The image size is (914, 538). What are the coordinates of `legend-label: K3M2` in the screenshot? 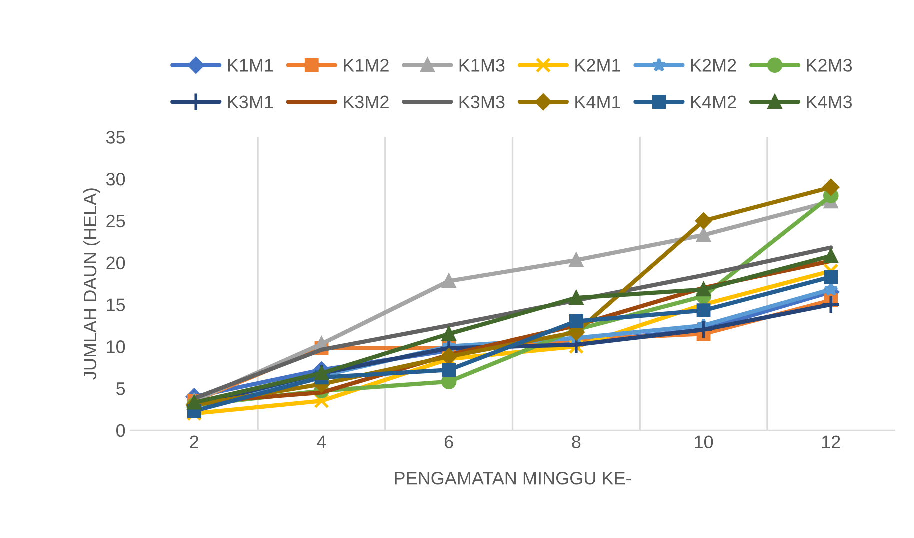 It's located at (366, 102).